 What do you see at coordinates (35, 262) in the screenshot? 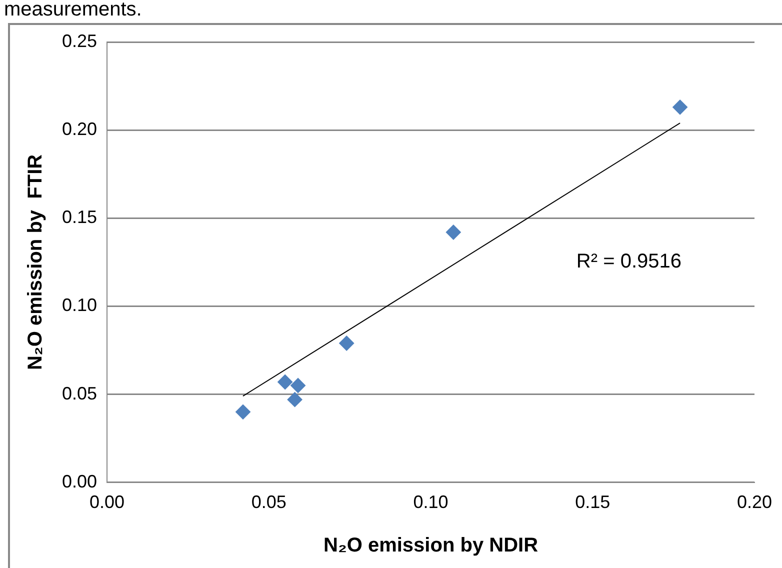
I see `y-axis-title: N₂O emission by FTIR` at bounding box center [35, 262].